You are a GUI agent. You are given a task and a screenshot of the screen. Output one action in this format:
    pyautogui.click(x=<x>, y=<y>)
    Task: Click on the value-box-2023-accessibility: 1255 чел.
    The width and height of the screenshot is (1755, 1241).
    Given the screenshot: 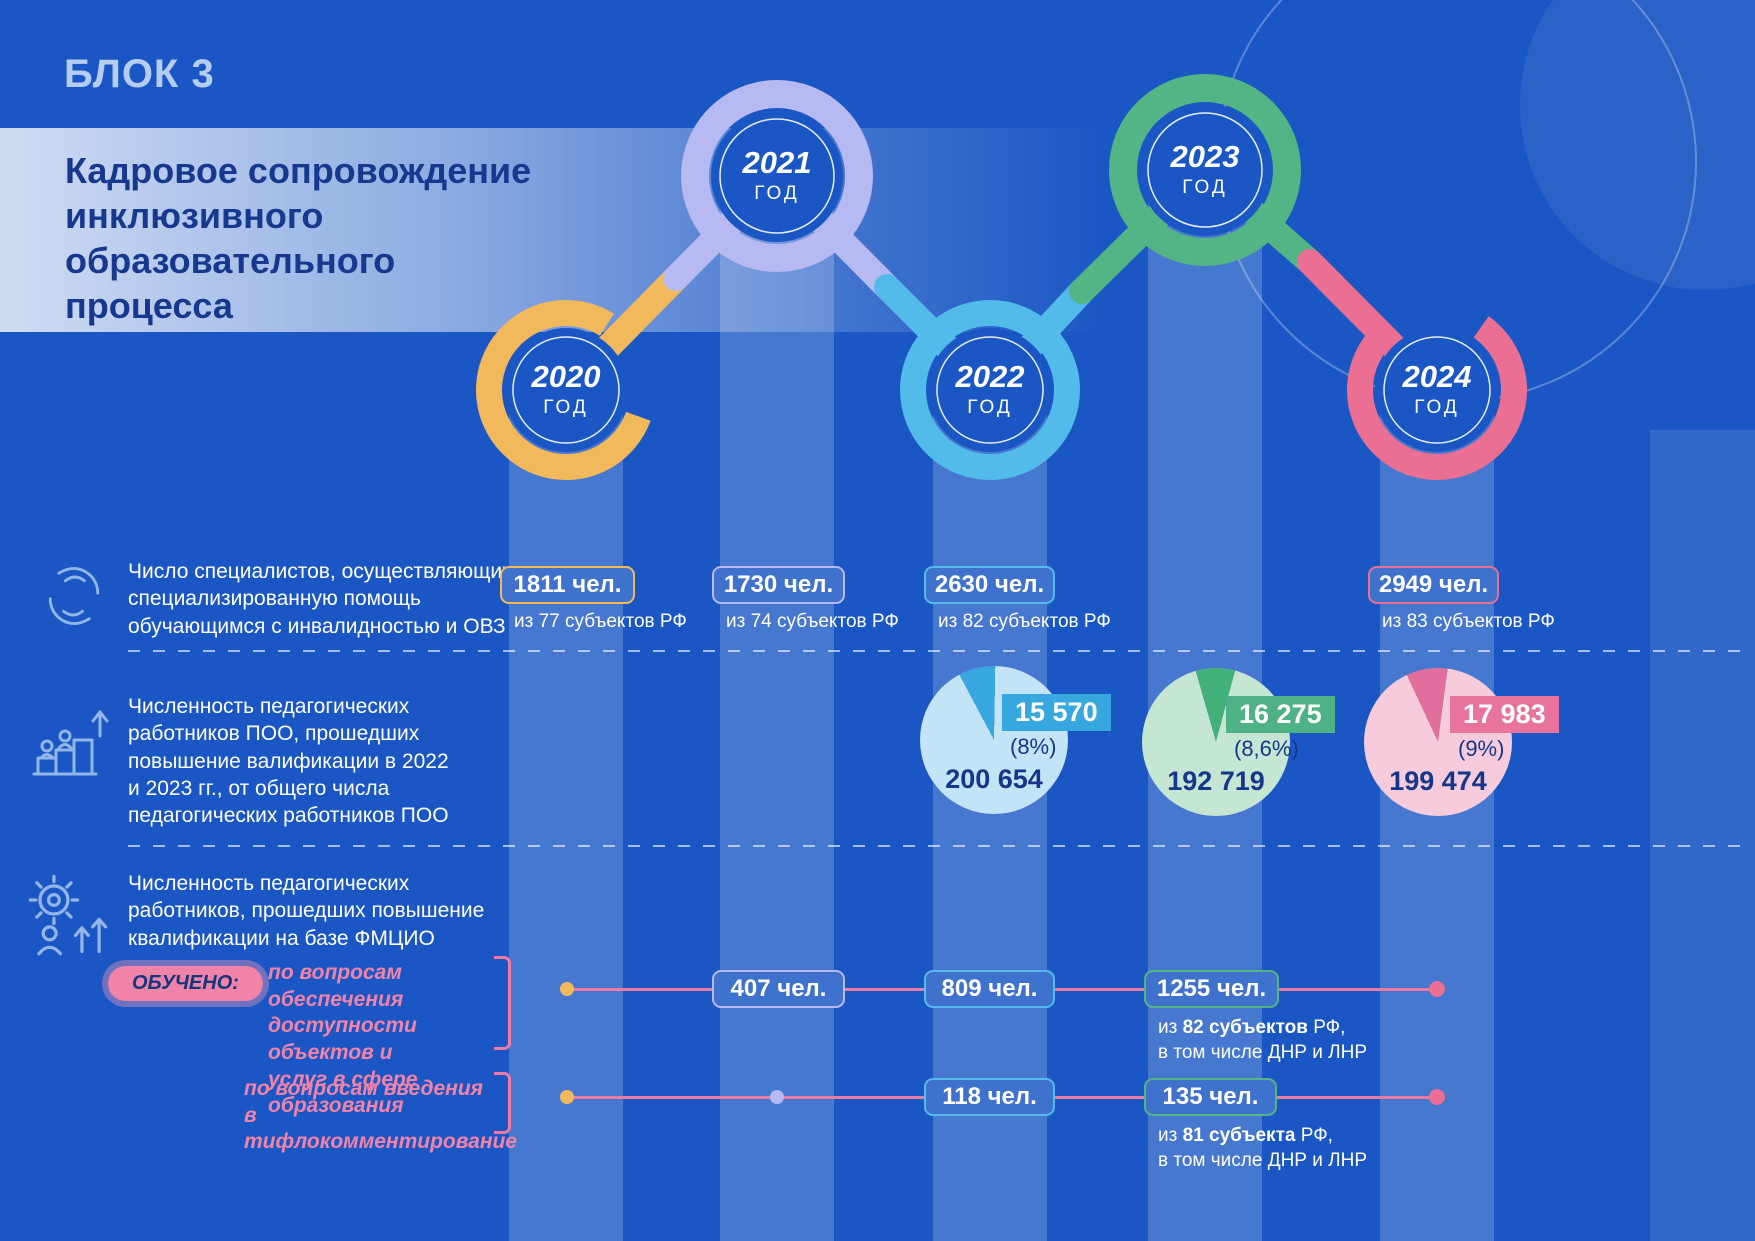 What is the action you would take?
    pyautogui.click(x=1211, y=989)
    